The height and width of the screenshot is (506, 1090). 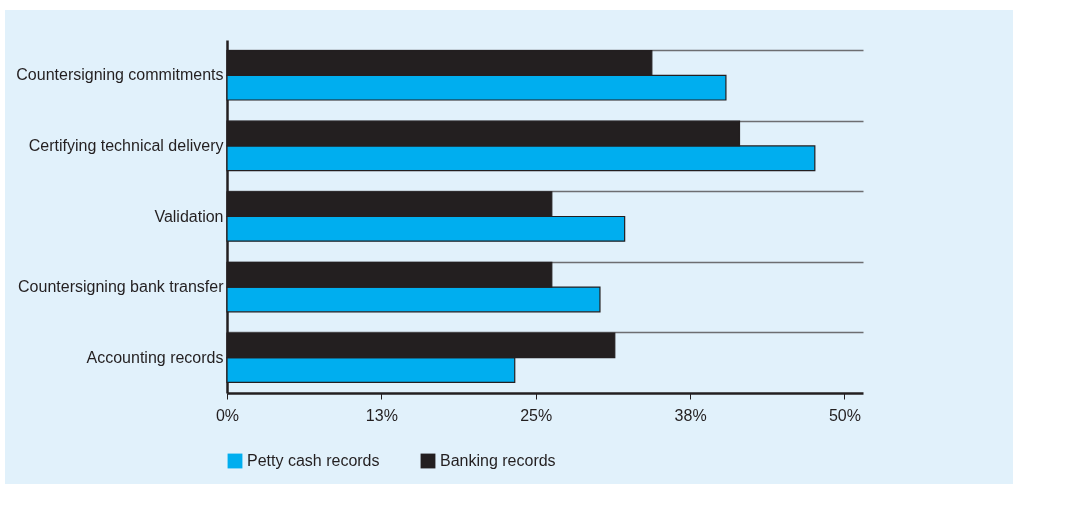 I want to click on y-tick-label: Validation, so click(x=189, y=216).